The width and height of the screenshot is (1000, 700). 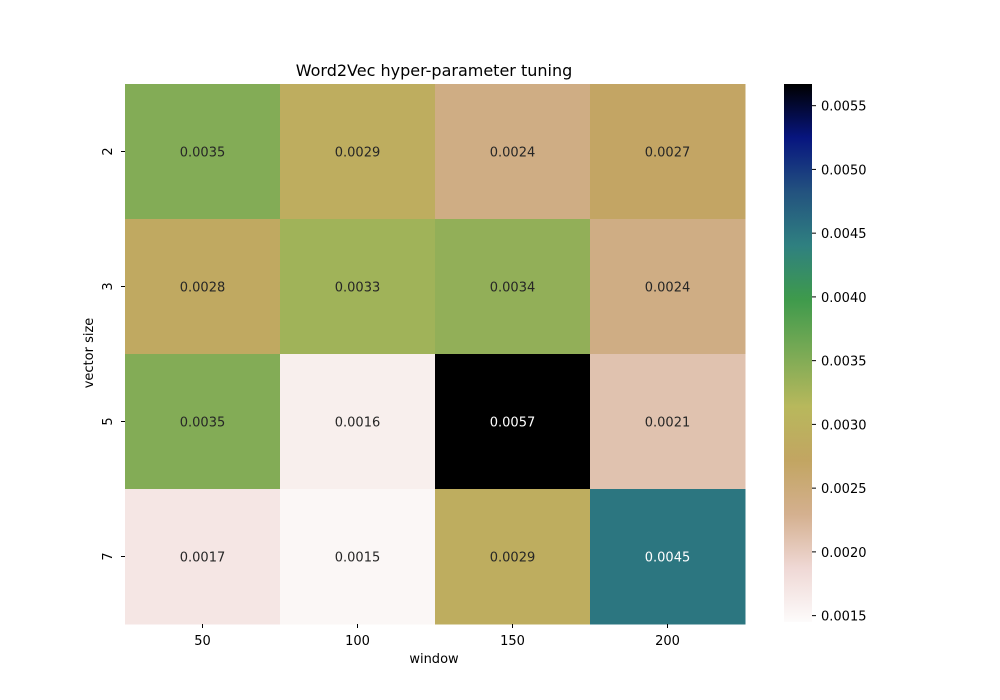 What do you see at coordinates (89, 353) in the screenshot?
I see `y-axis-label: vector size` at bounding box center [89, 353].